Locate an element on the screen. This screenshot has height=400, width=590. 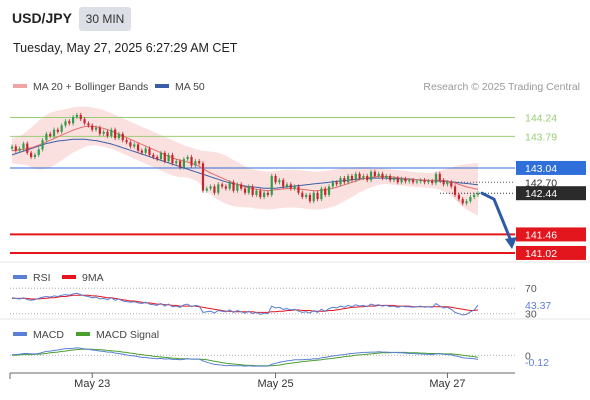
timeframe-badge: 30 MIN is located at coordinates (105, 19).